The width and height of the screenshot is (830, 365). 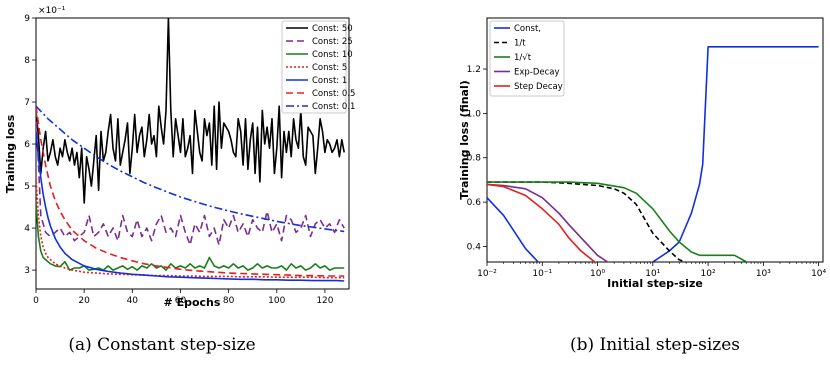 What do you see at coordinates (27, 271) in the screenshot?
I see `y-tick-label: 3` at bounding box center [27, 271].